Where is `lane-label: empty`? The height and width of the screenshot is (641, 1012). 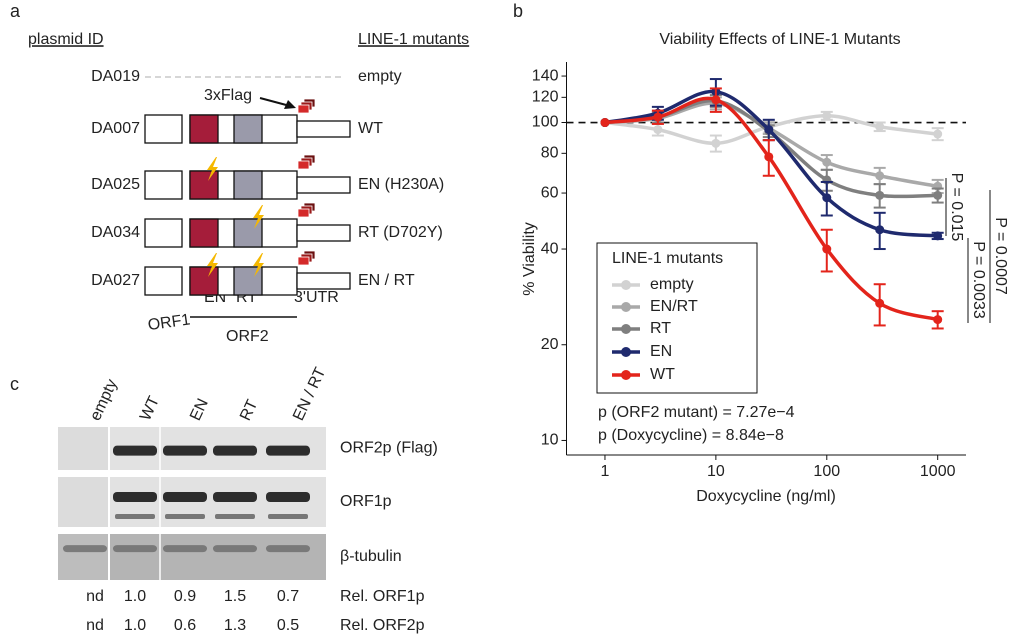 lane-label: empty is located at coordinates (104, 400).